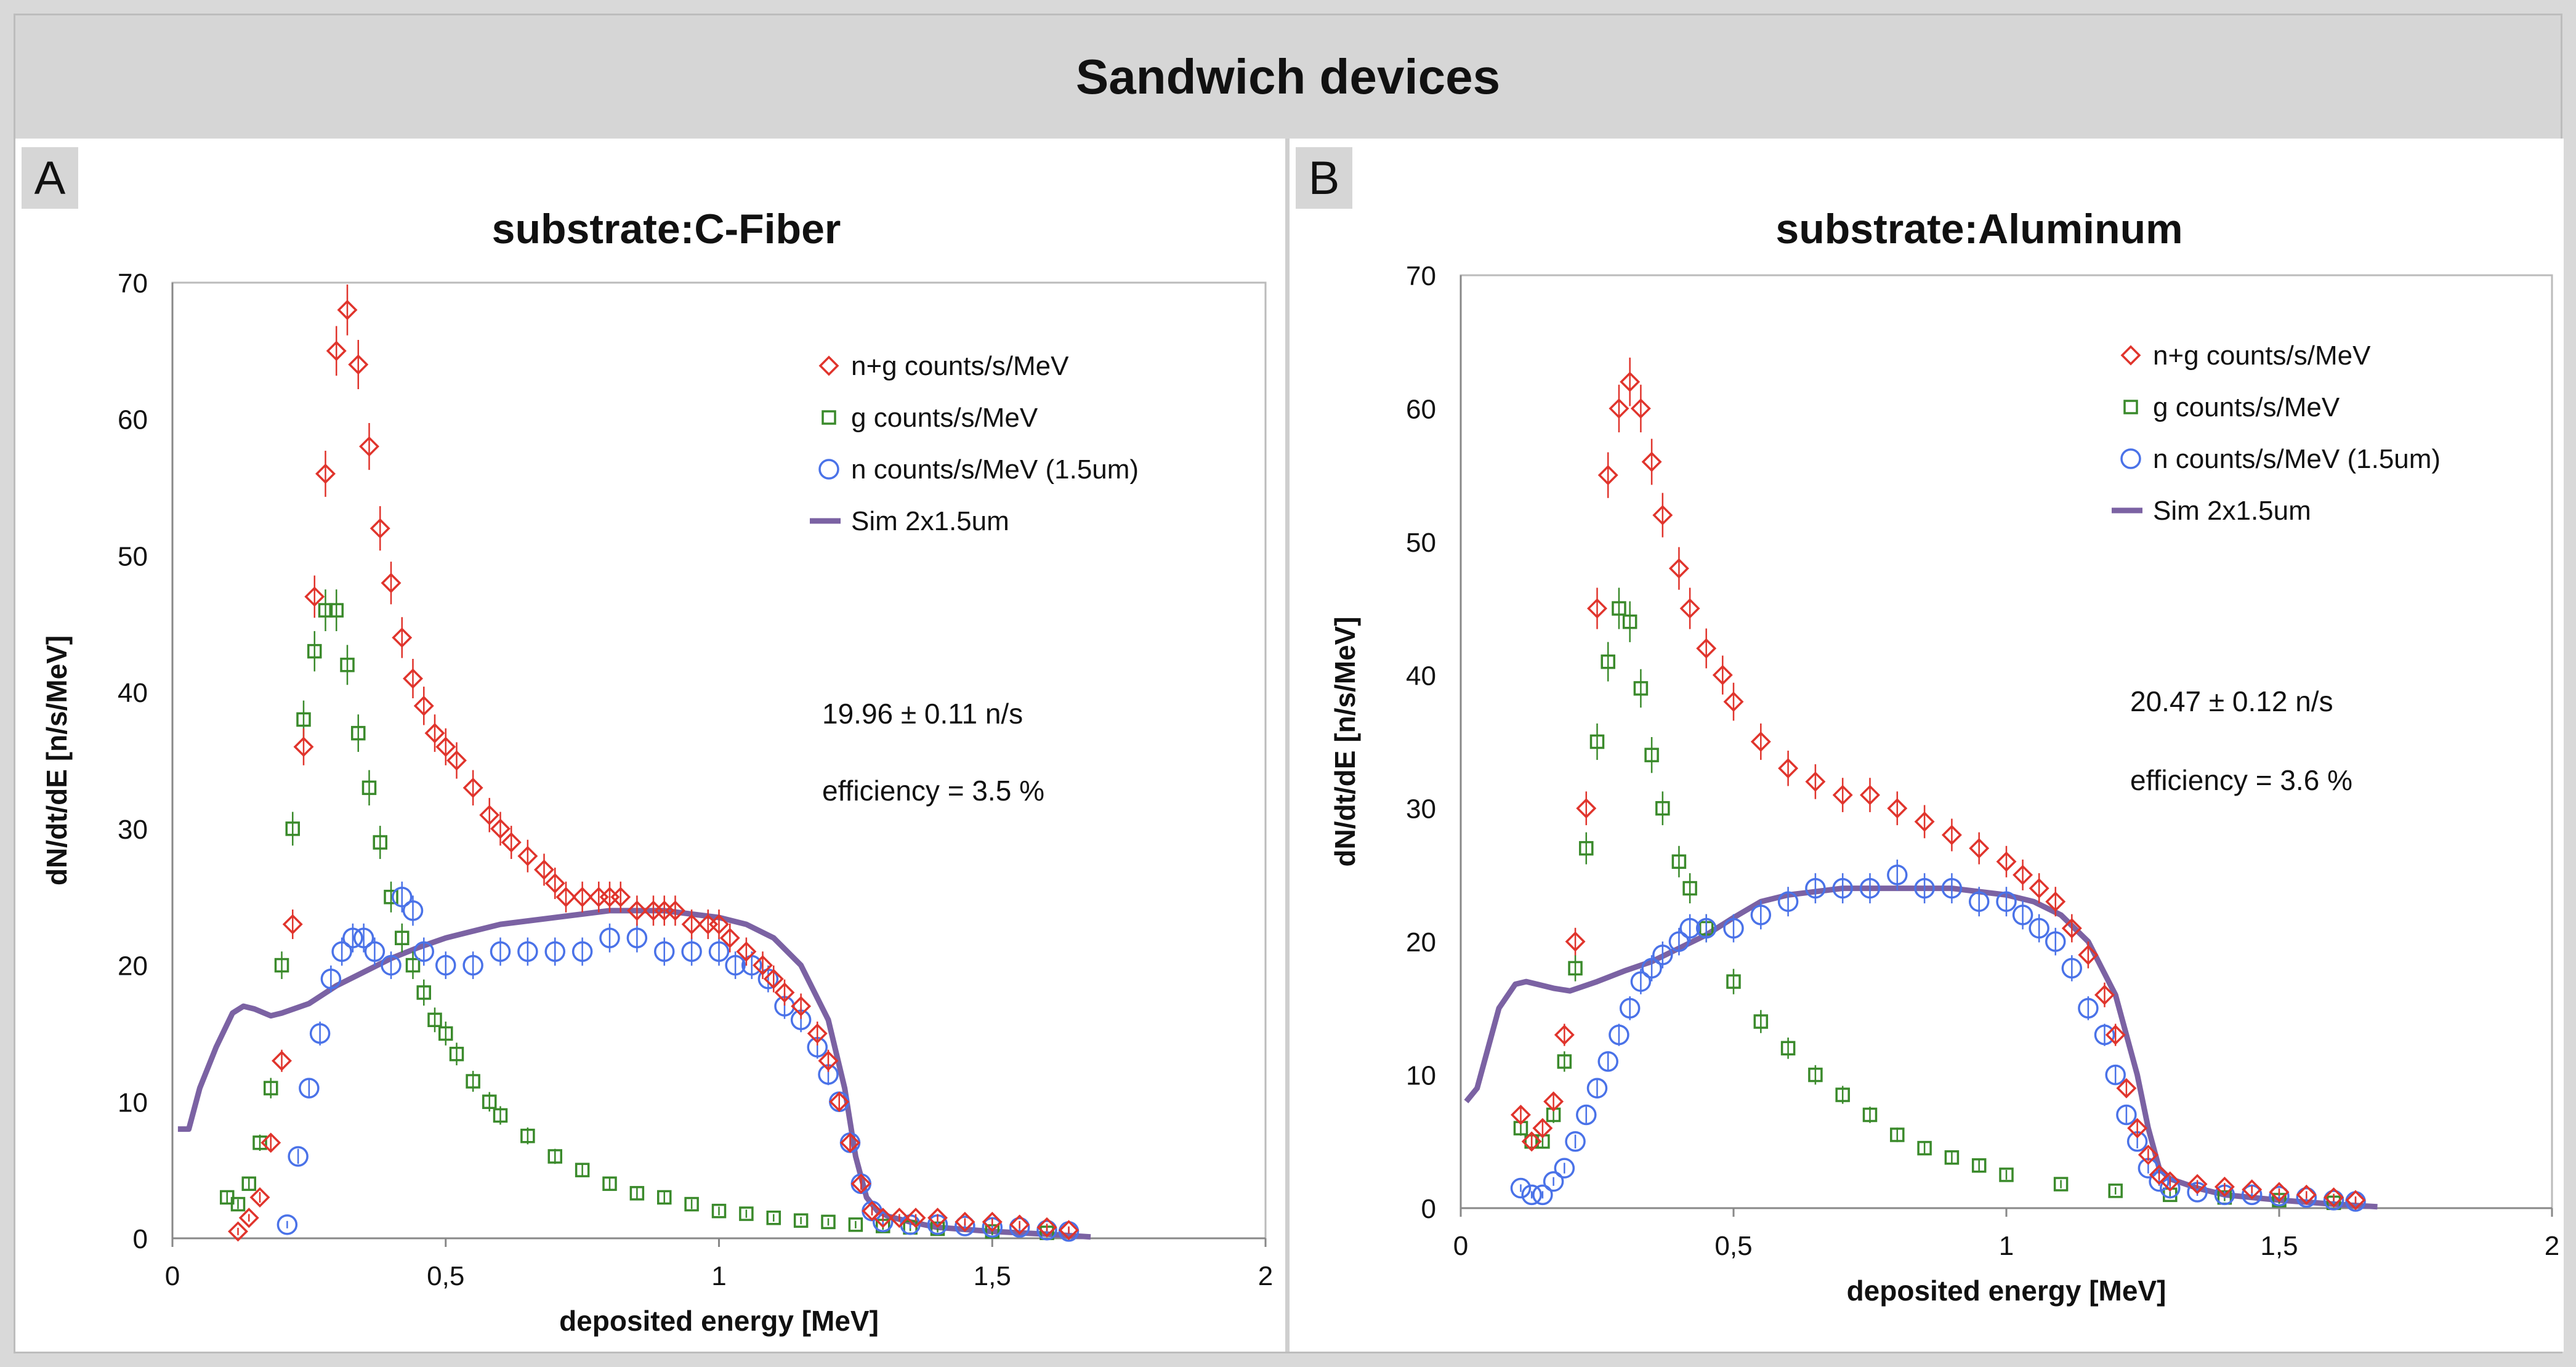 The image size is (2576, 1367). Describe the element at coordinates (172, 1276) in the screenshot. I see `x-tick-label: 0` at that location.